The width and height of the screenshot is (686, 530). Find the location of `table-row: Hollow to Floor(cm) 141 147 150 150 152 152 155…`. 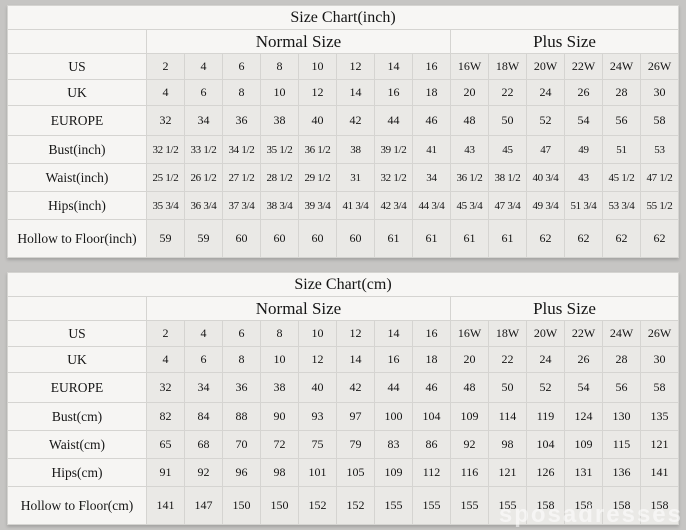

table-row: Hollow to Floor(cm) 141 147 150 150 152 152 155… is located at coordinates (343, 505).